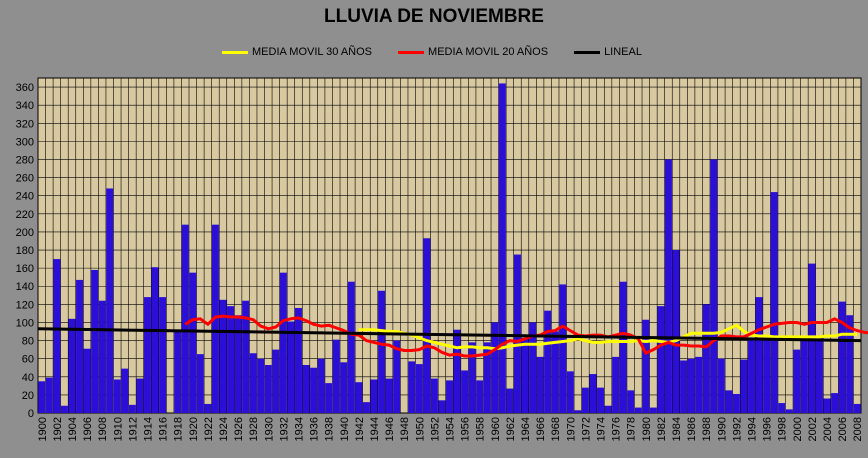 Image resolution: width=868 pixels, height=458 pixels. What do you see at coordinates (28, 342) in the screenshot?
I see `y-tick-label: 80` at bounding box center [28, 342].